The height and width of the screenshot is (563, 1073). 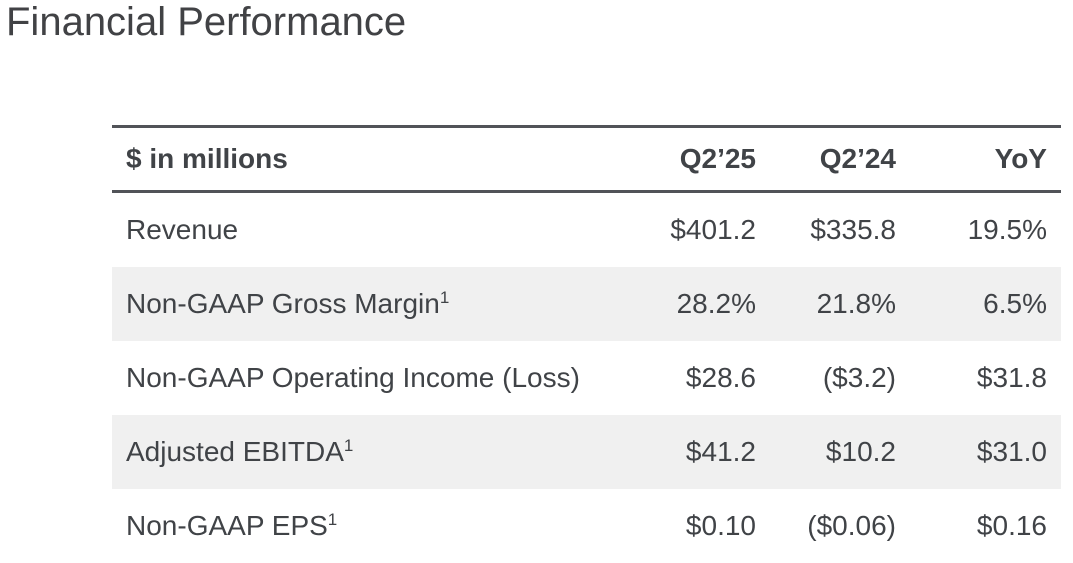 What do you see at coordinates (716, 303) in the screenshot?
I see `value-q2-25: 28.2%` at bounding box center [716, 303].